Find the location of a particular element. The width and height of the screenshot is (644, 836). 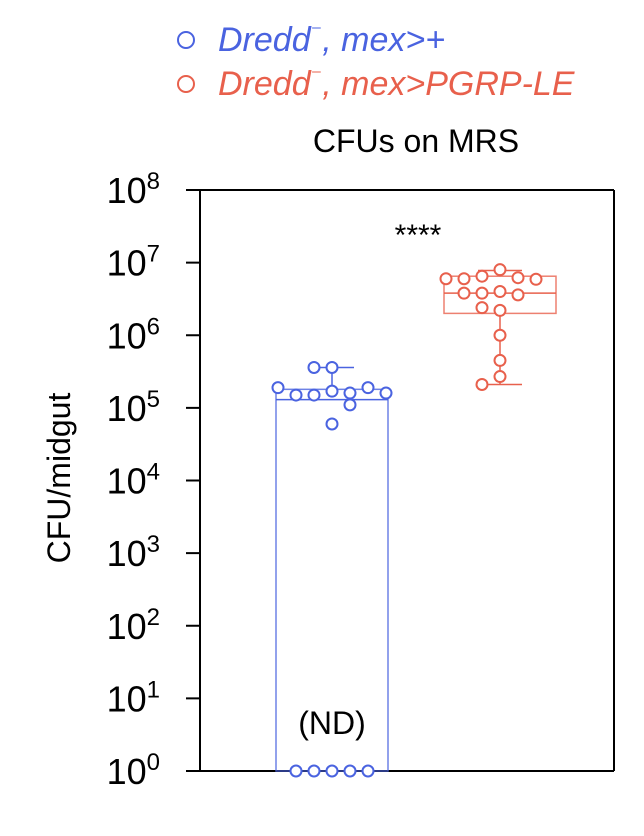

y-tick-label-1: 10¹ is located at coordinates (133, 697).